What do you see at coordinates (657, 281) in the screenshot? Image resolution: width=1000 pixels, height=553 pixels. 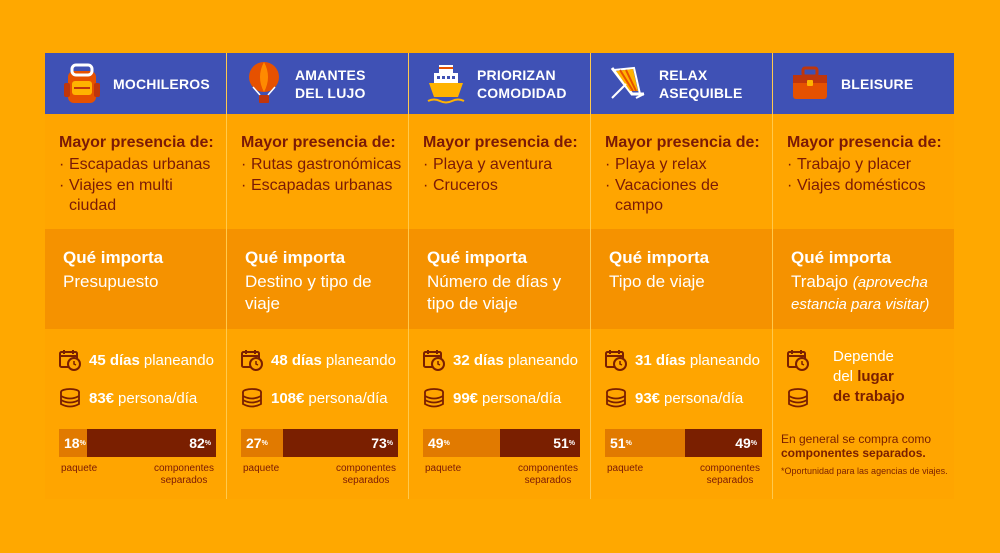 I see `what-matters-text: Tipo de viaje` at bounding box center [657, 281].